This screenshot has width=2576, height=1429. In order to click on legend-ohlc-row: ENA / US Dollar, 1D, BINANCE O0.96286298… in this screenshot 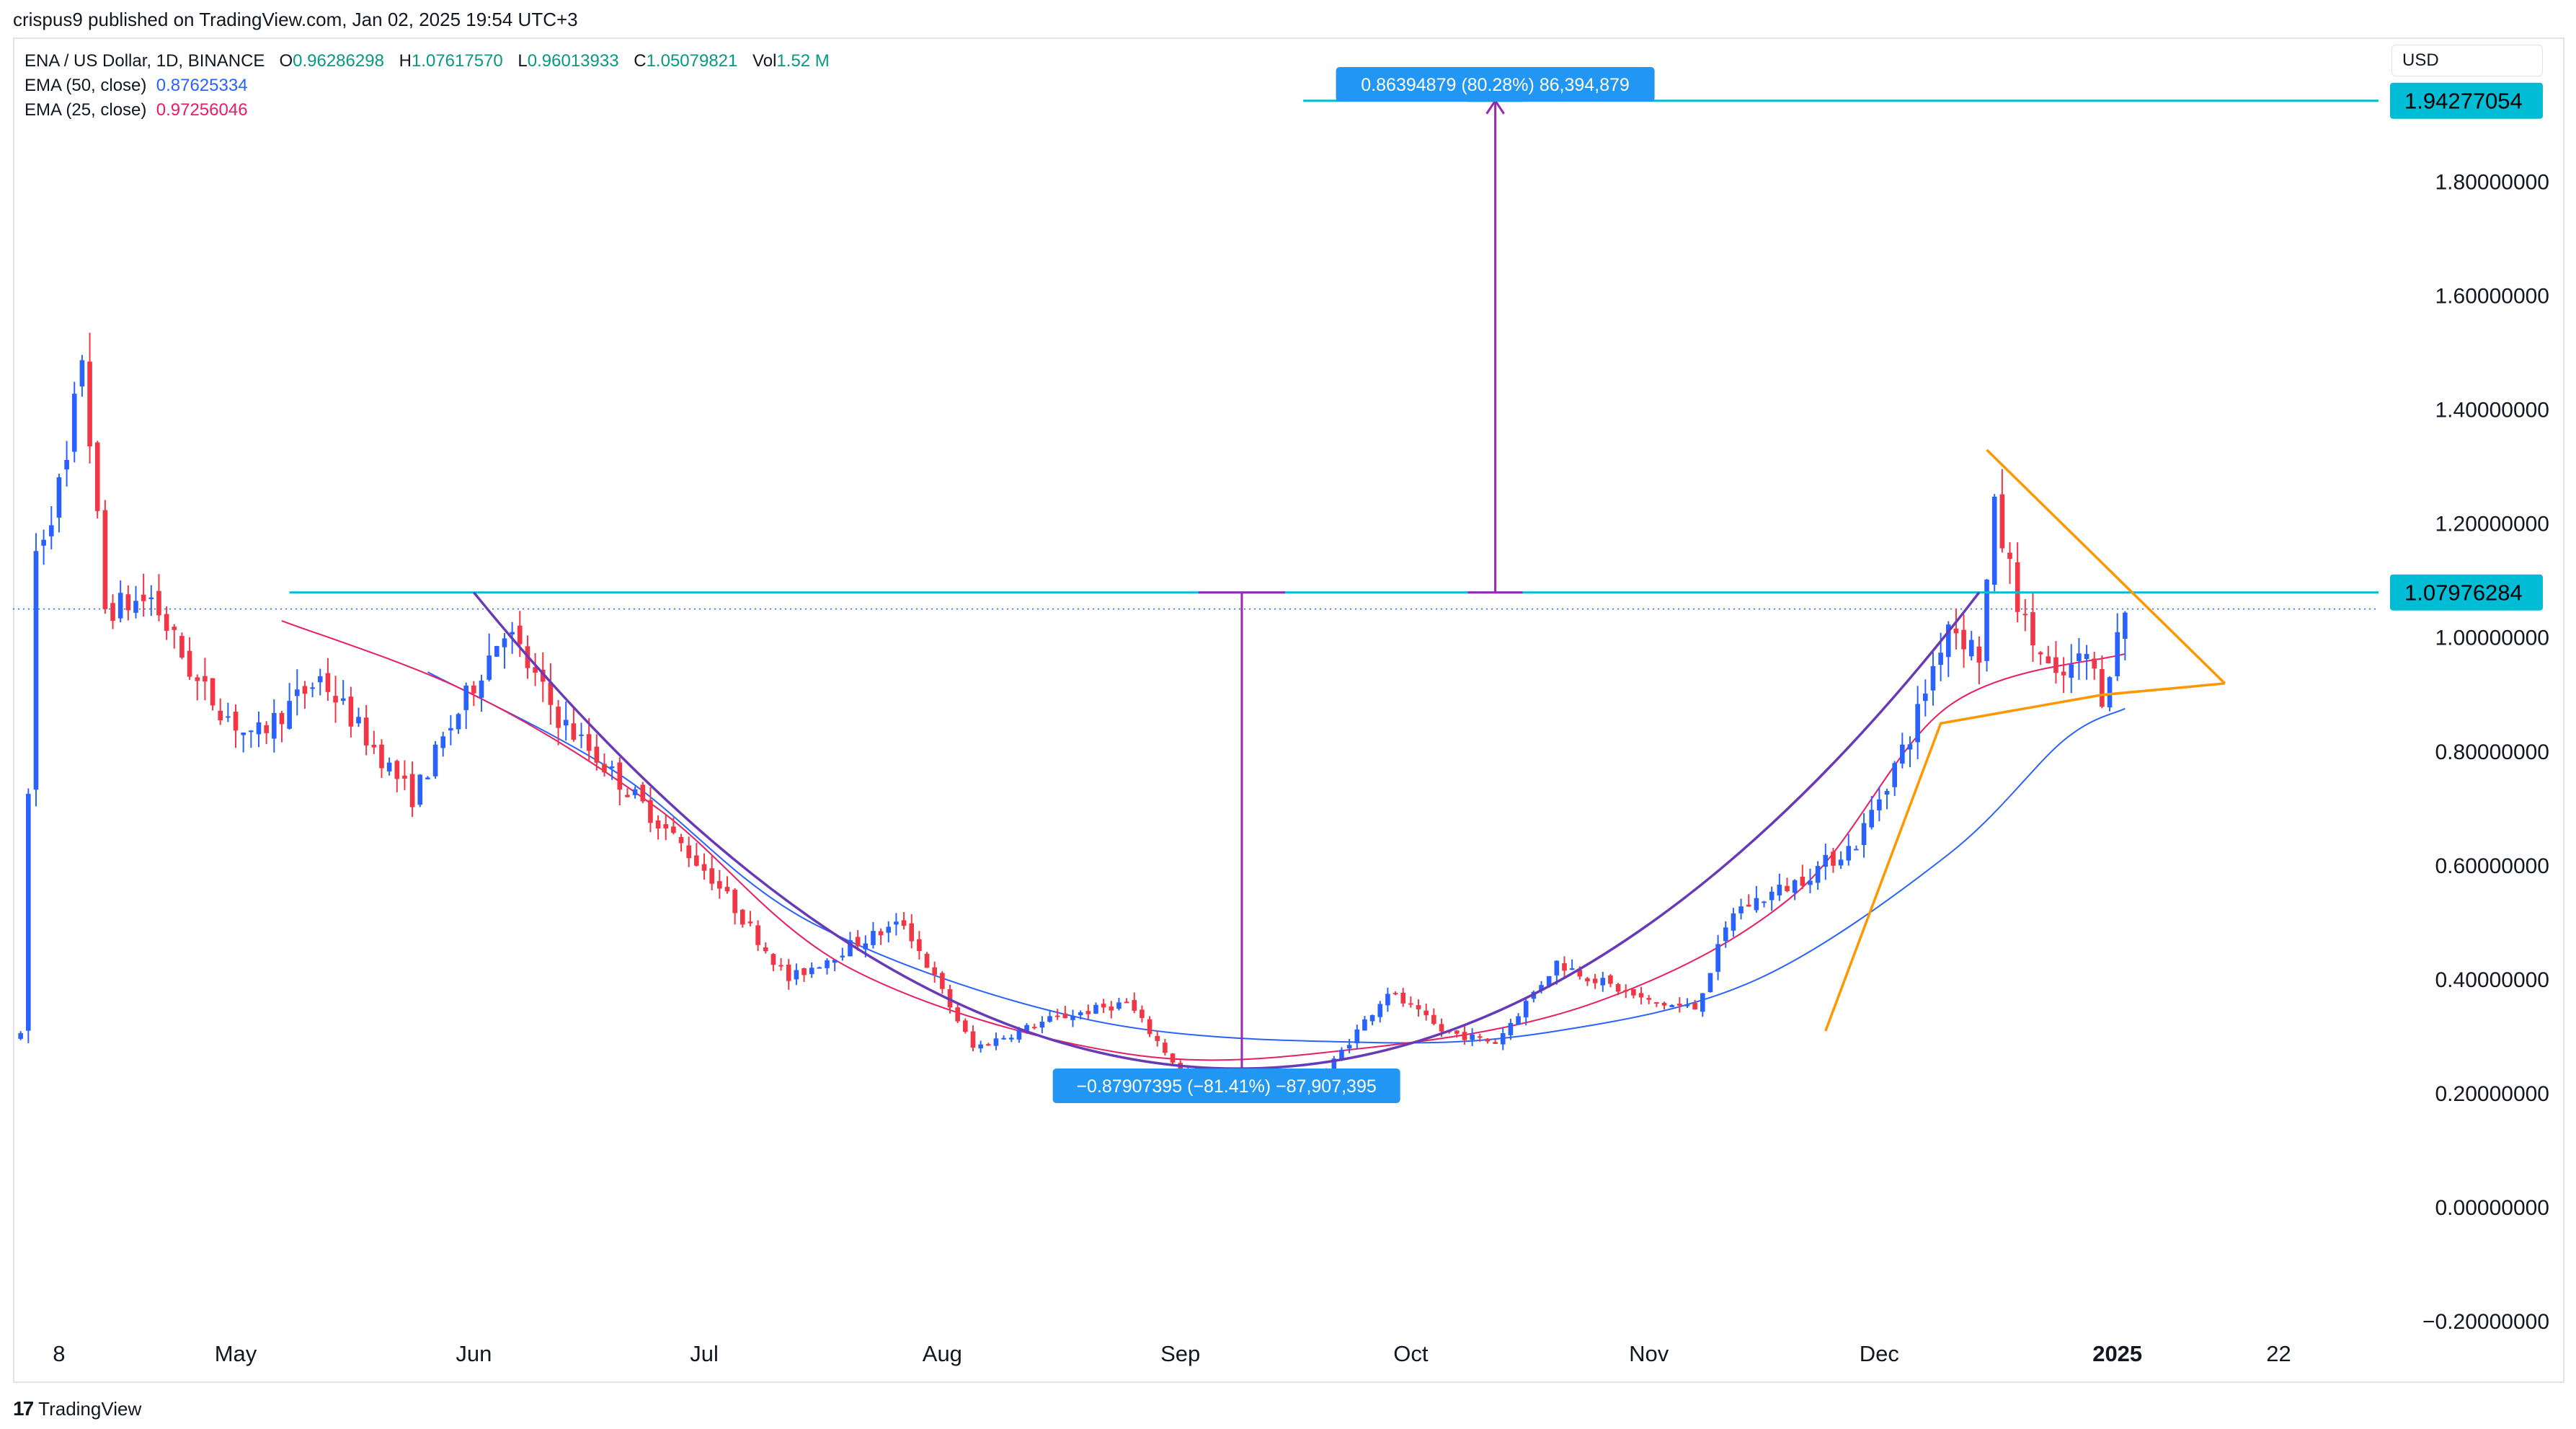, I will do `click(433, 61)`.